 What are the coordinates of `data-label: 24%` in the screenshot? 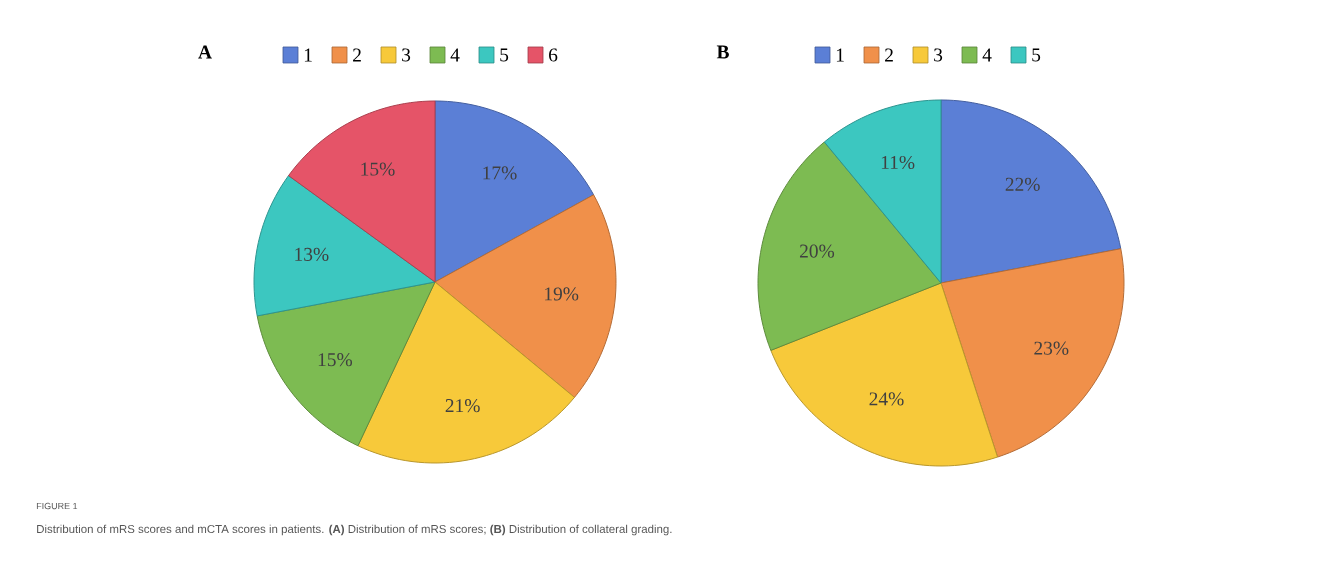 It's located at (886, 399).